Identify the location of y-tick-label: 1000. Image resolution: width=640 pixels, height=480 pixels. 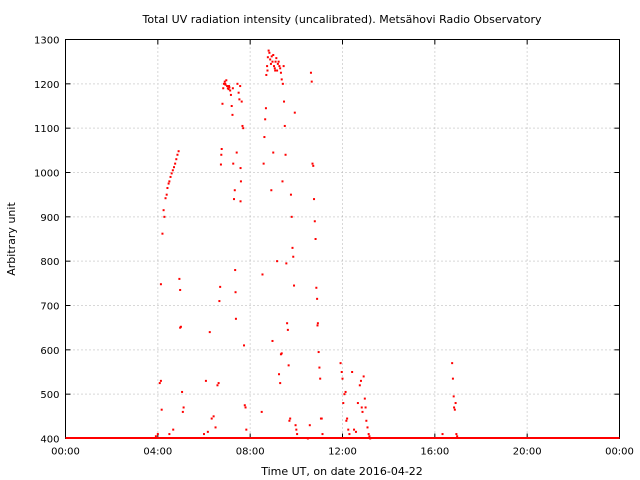
(46, 174).